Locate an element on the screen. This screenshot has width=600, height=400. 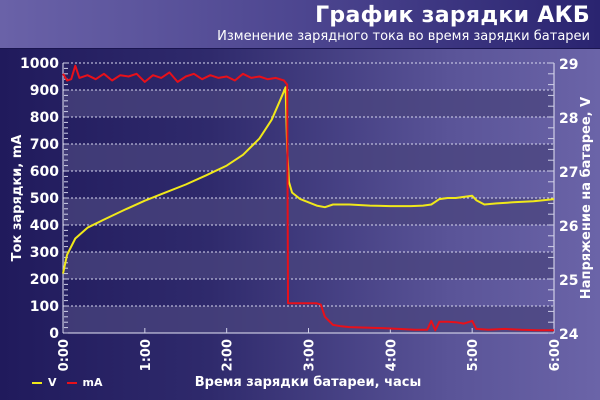
x-tick-label: 5:00 is located at coordinates (473, 355).